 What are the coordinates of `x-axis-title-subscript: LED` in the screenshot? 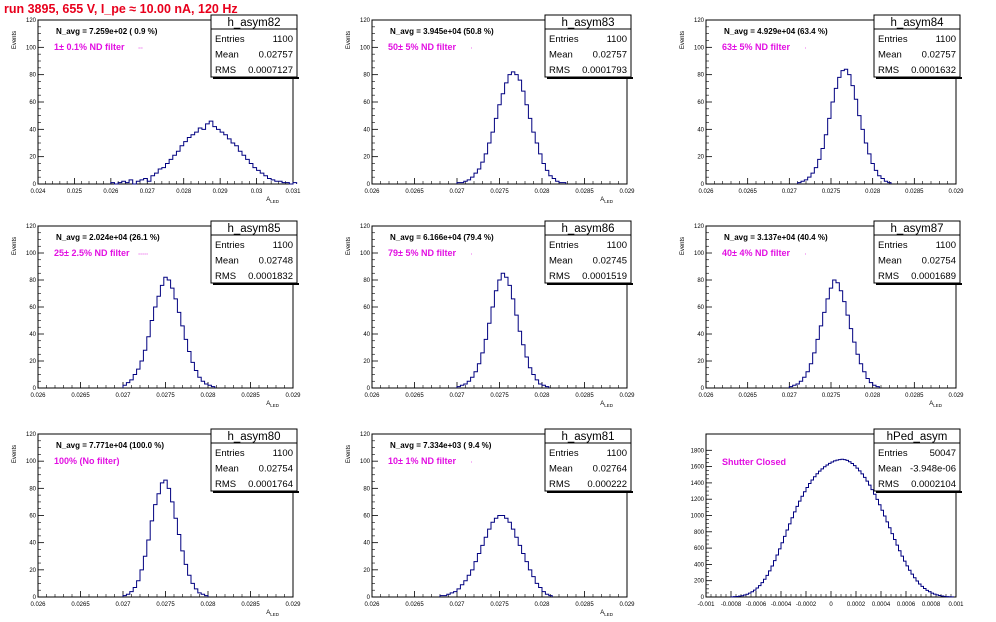 It's located at (938, 405).